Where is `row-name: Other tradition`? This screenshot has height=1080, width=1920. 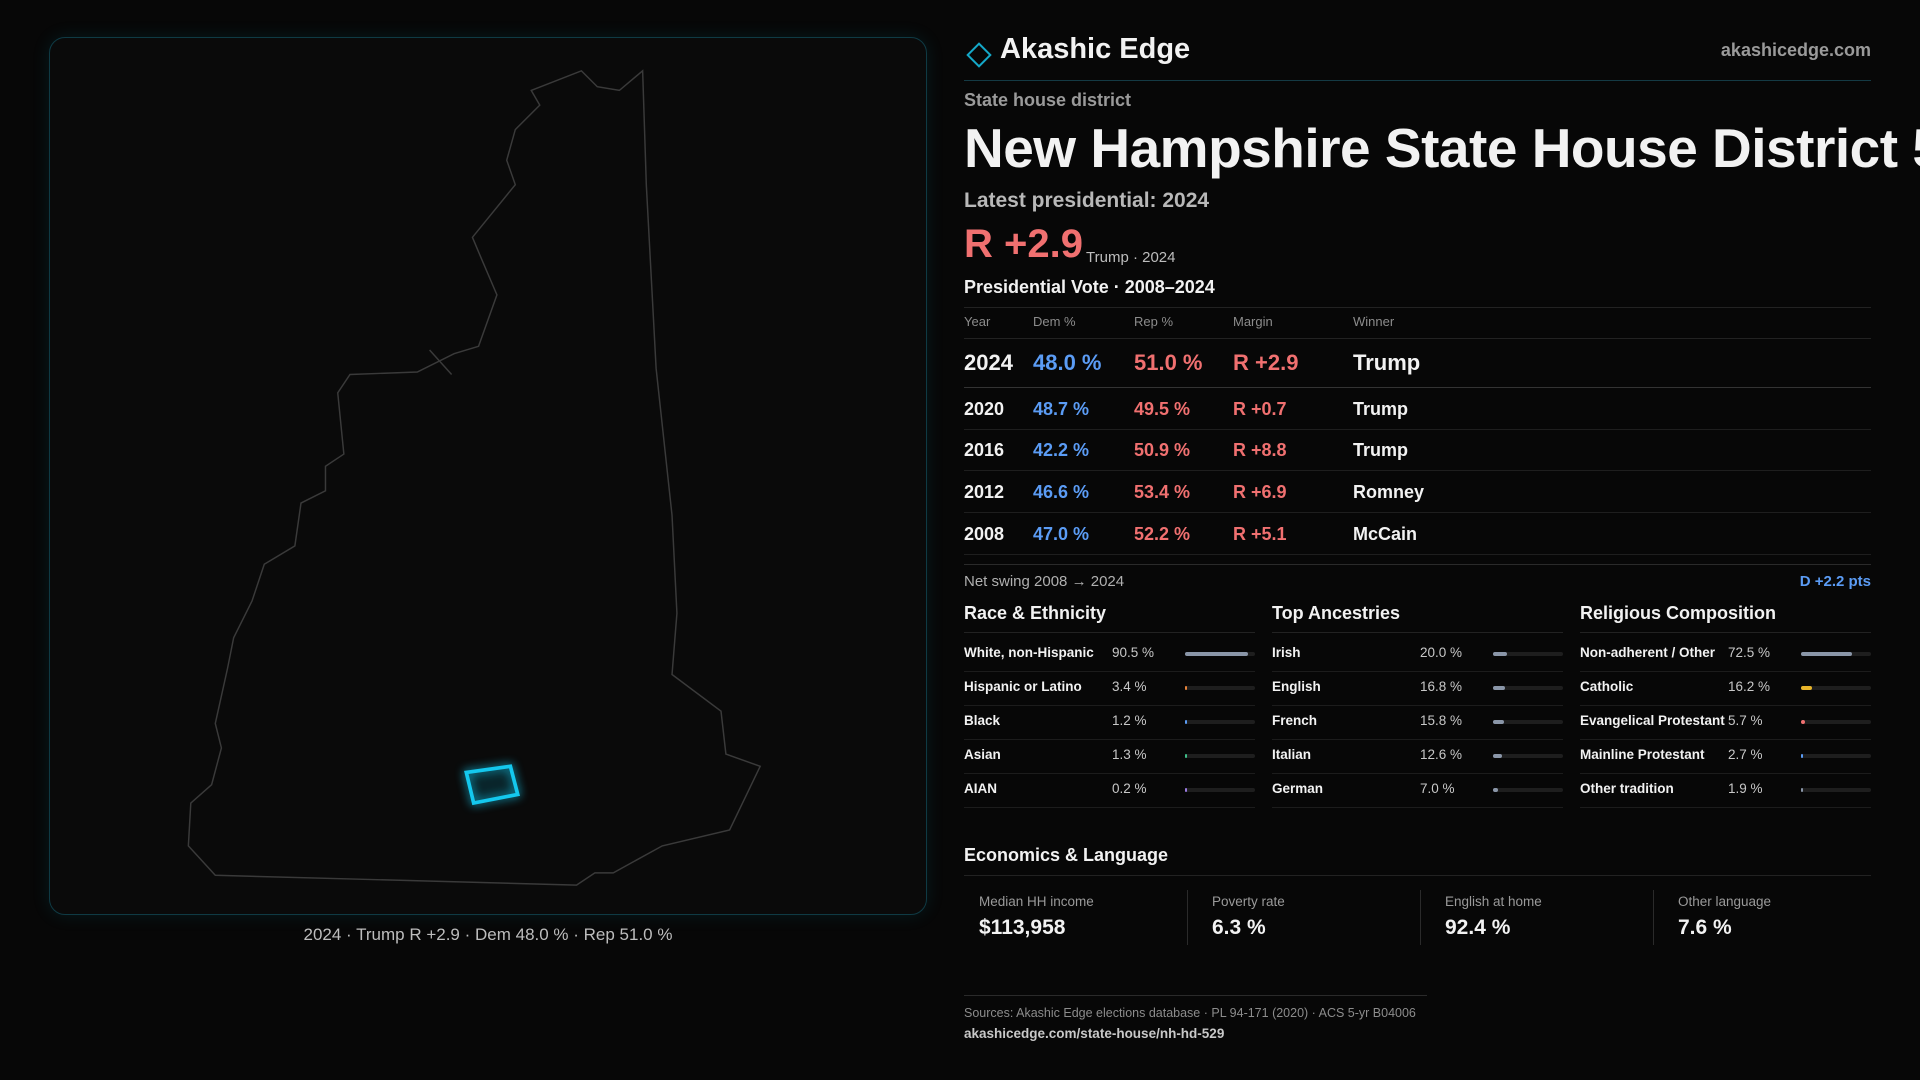
row-name: Other tradition is located at coordinates (1627, 788).